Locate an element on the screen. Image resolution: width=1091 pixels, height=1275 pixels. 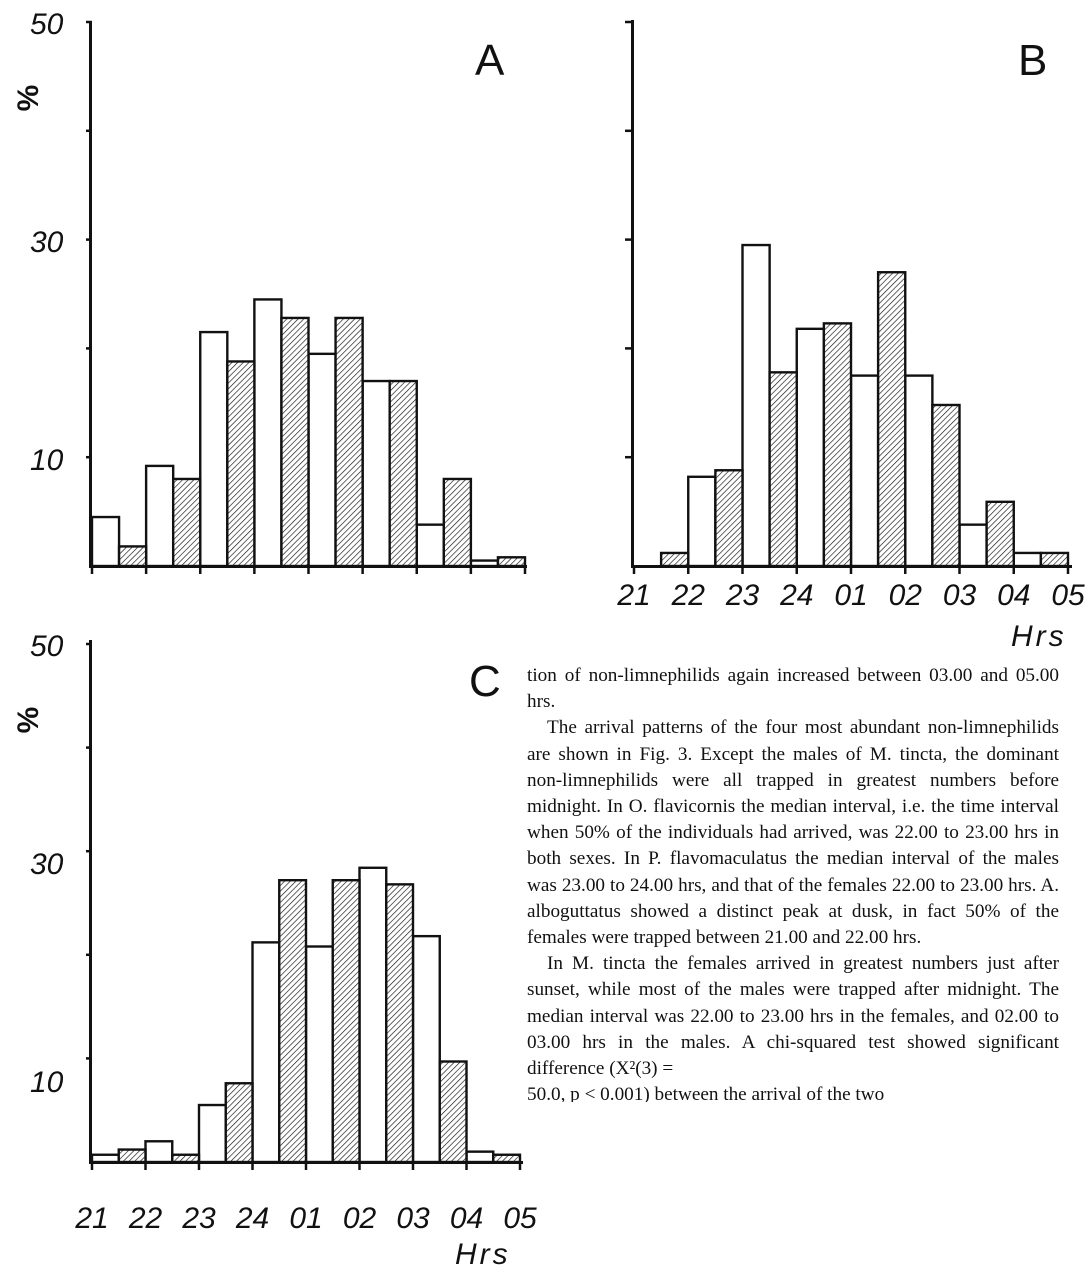
panel-a-y-tick-10: 10 is located at coordinates (47, 460).